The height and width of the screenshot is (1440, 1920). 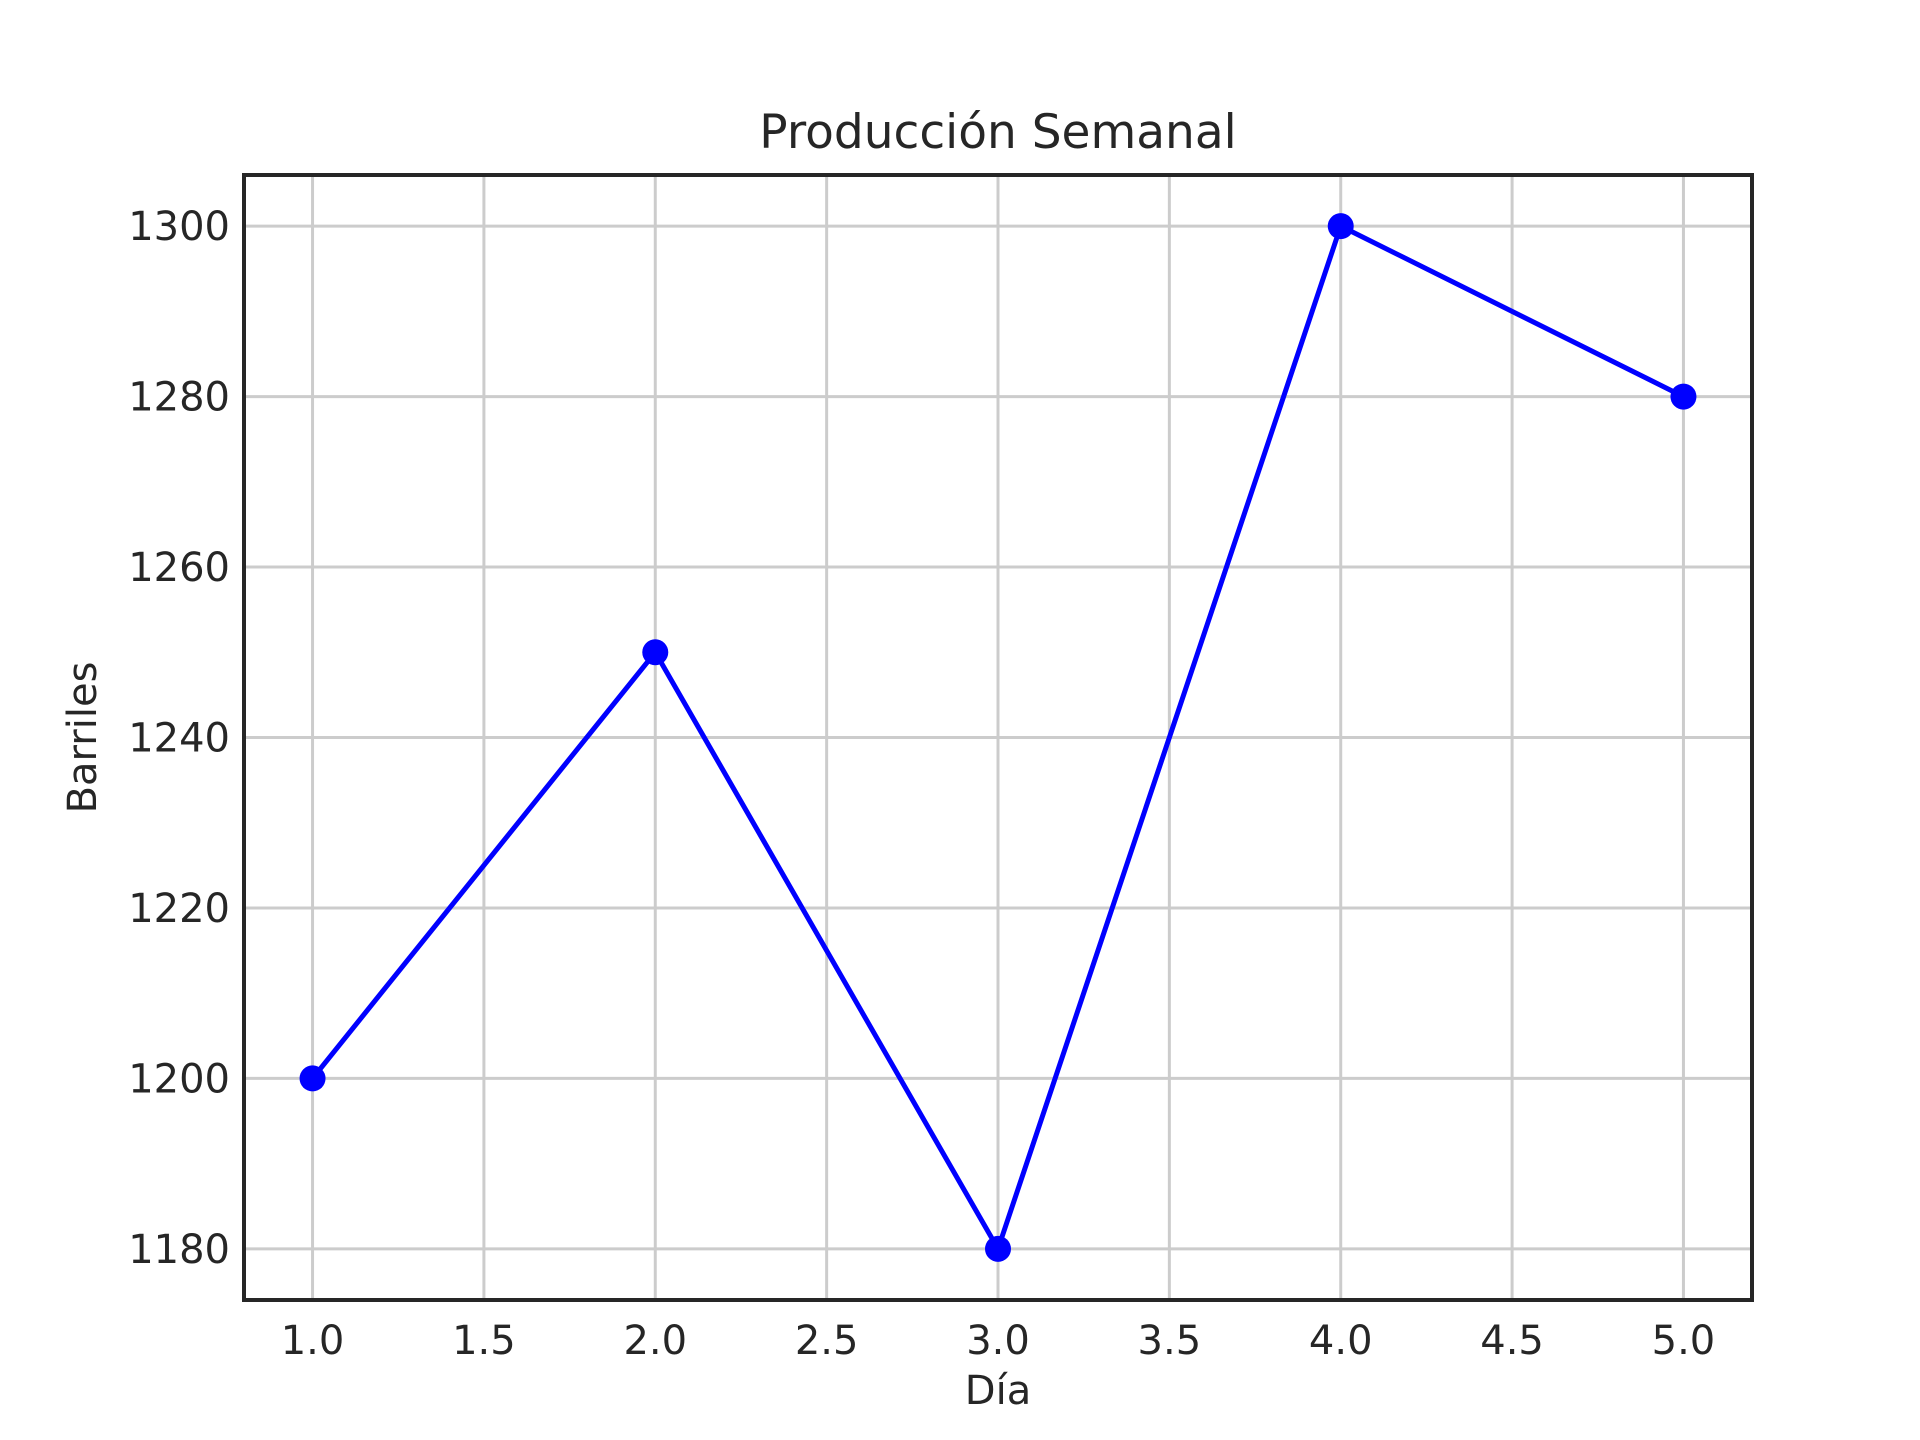 I want to click on x-tick-label: 2.0, so click(x=655, y=1341).